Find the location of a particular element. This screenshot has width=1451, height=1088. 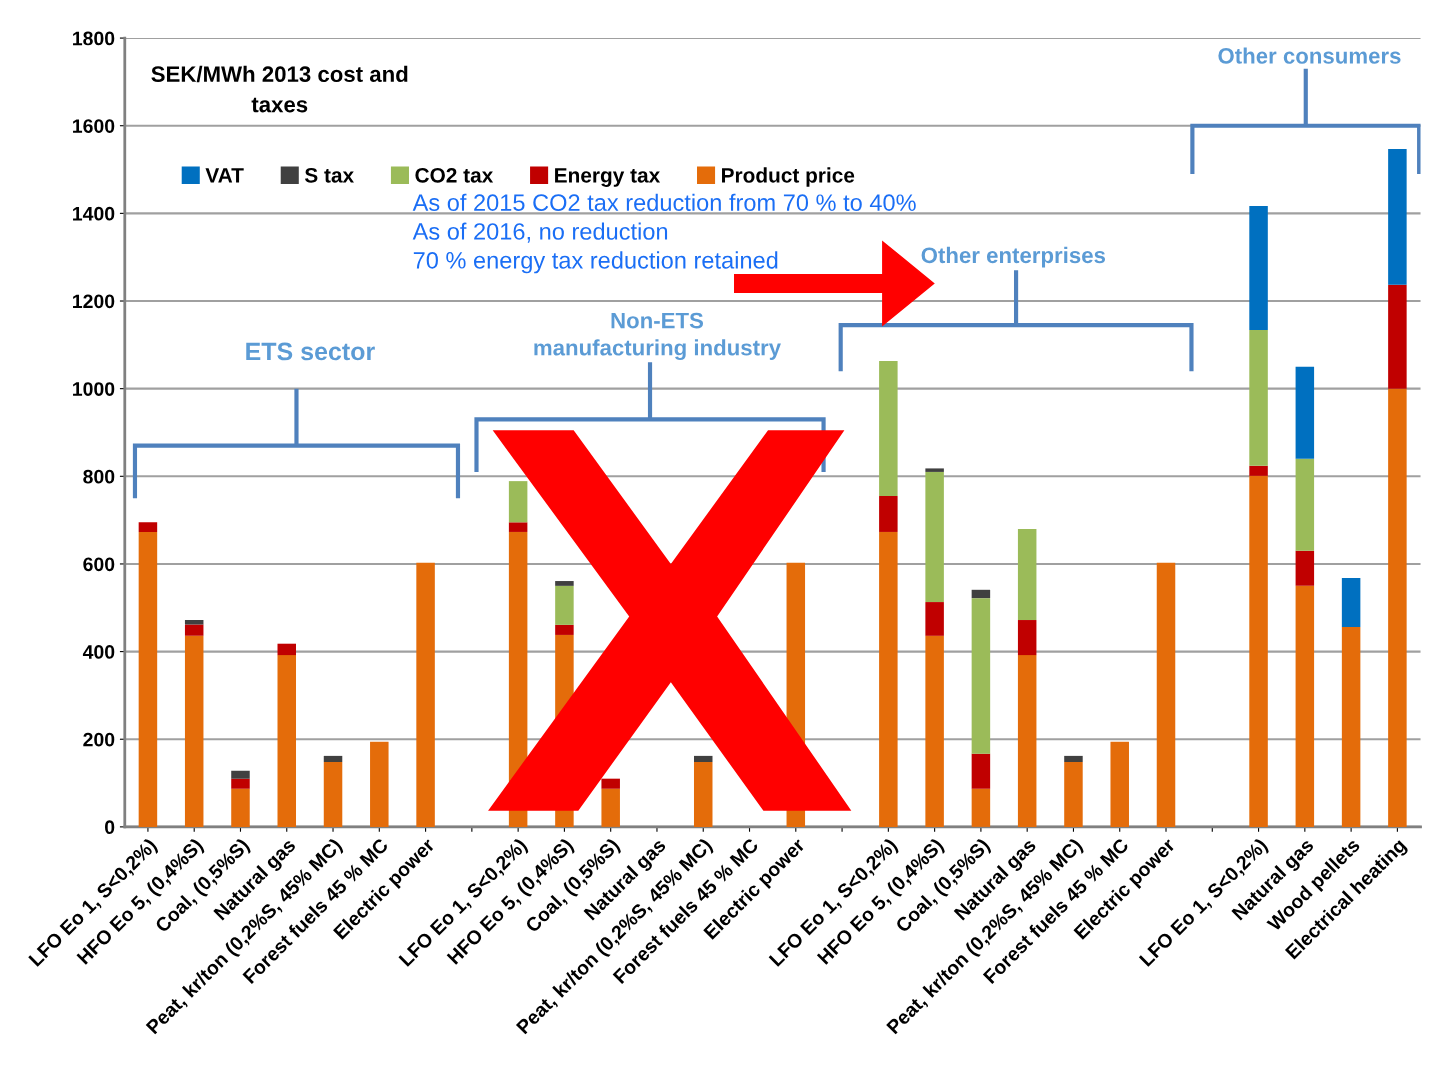

legend-label: Product price is located at coordinates (788, 177).